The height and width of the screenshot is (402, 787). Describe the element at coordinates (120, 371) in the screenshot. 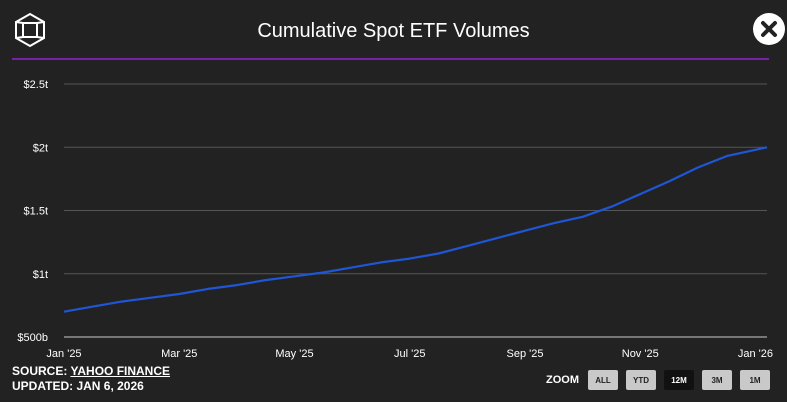

I see `source-link: YAHOO FINANCE` at that location.